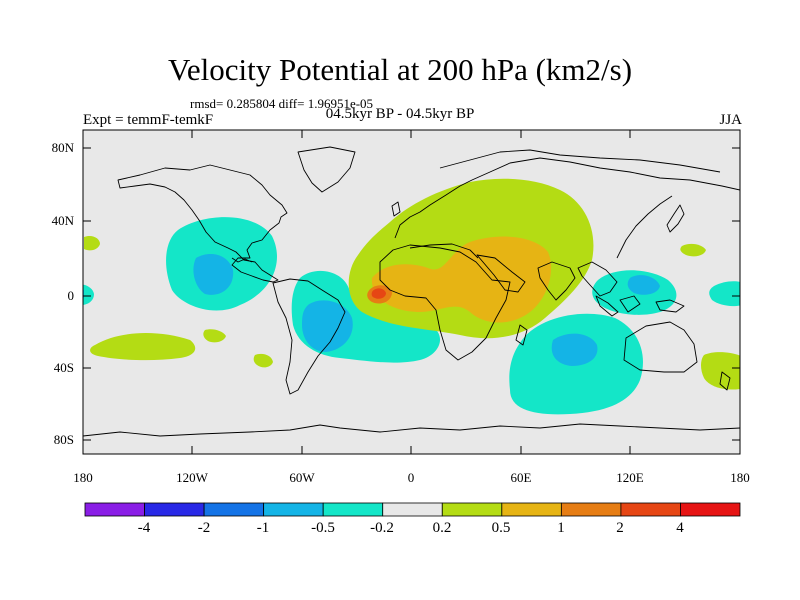  I want to click on region-east-pacific-core, so click(213, 274).